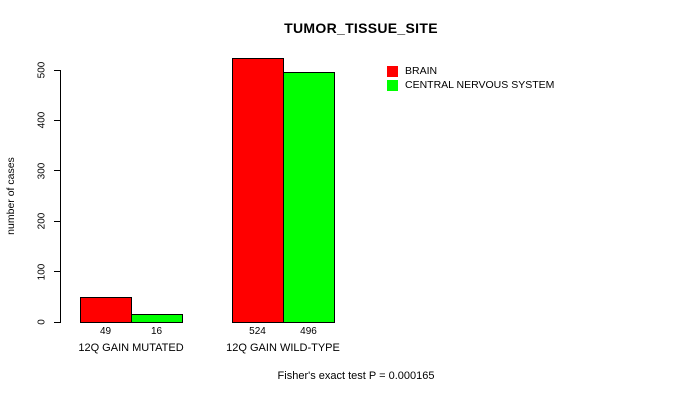 The height and width of the screenshot is (400, 690). I want to click on legend-item: BRAIN, so click(470, 71).